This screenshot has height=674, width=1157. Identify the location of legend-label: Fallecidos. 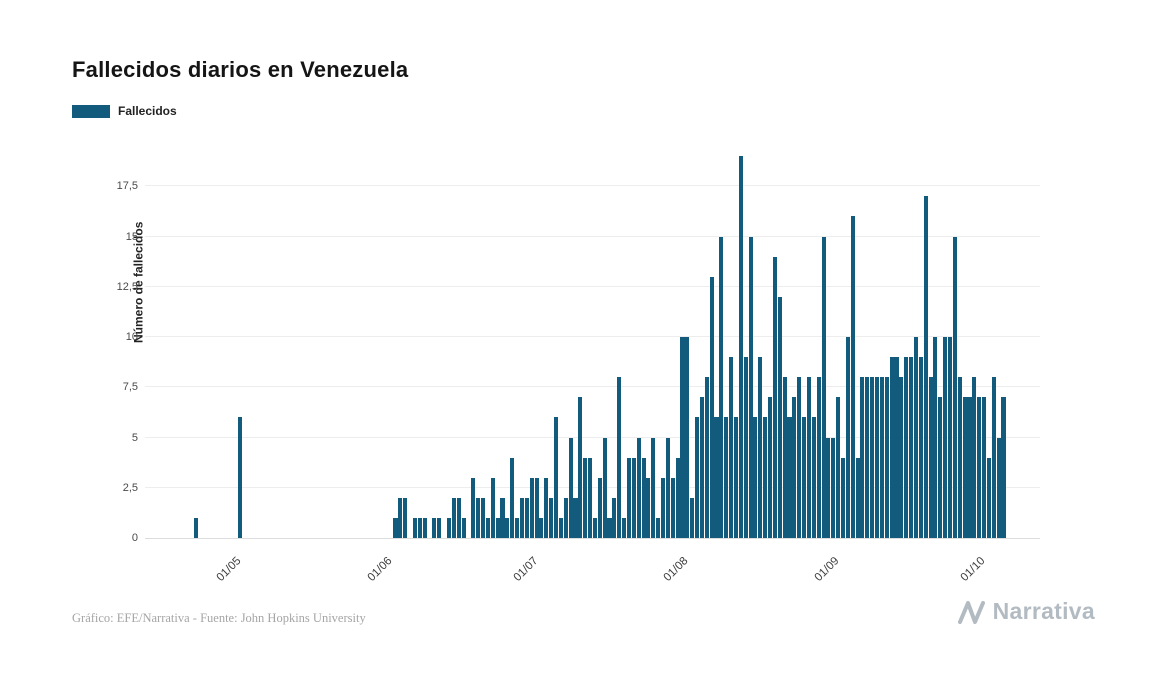
(147, 111).